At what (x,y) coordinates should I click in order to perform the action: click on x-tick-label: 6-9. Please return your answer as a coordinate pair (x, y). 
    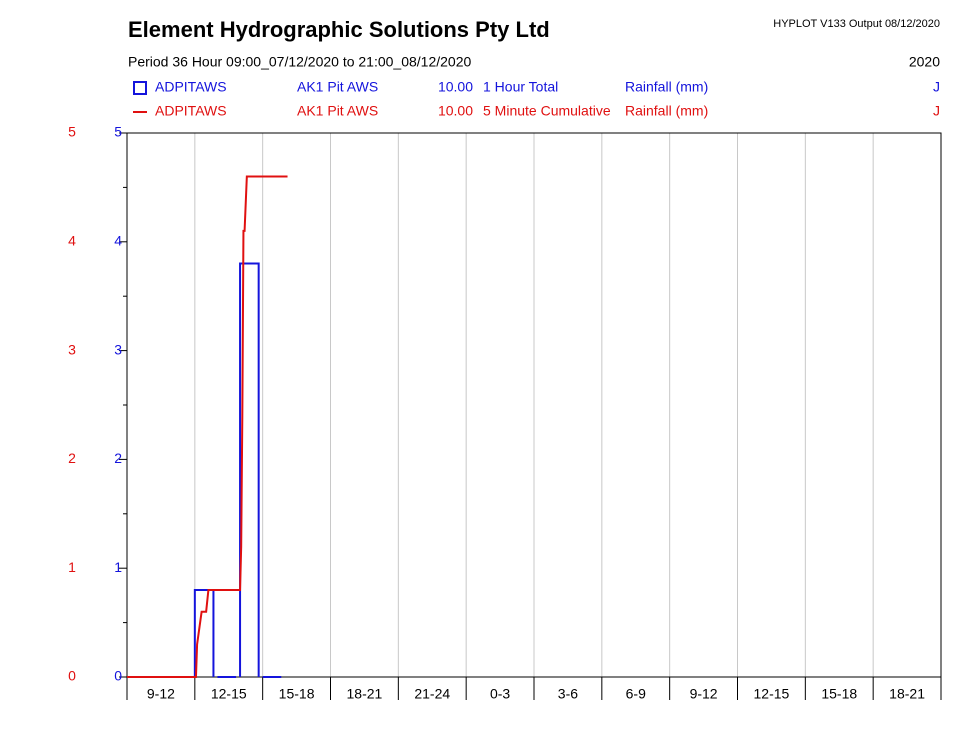
    Looking at the image, I should click on (636, 694).